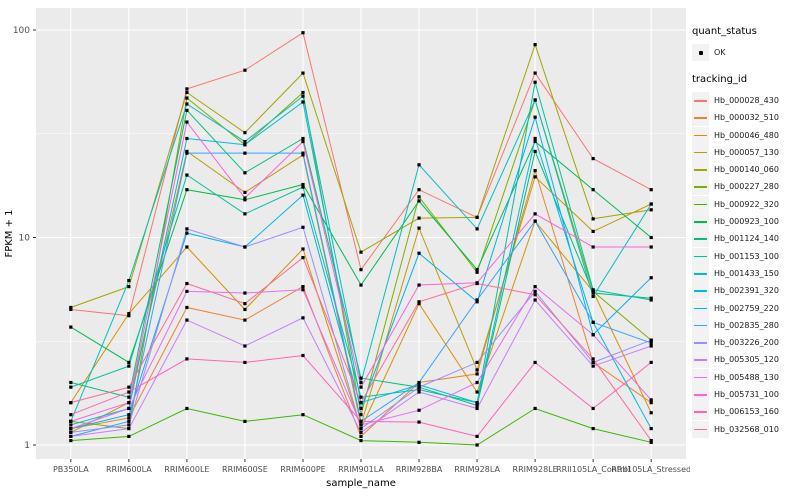 The width and height of the screenshot is (800, 500). I want to click on legend-item-label: Hb_003226_200, so click(746, 343).